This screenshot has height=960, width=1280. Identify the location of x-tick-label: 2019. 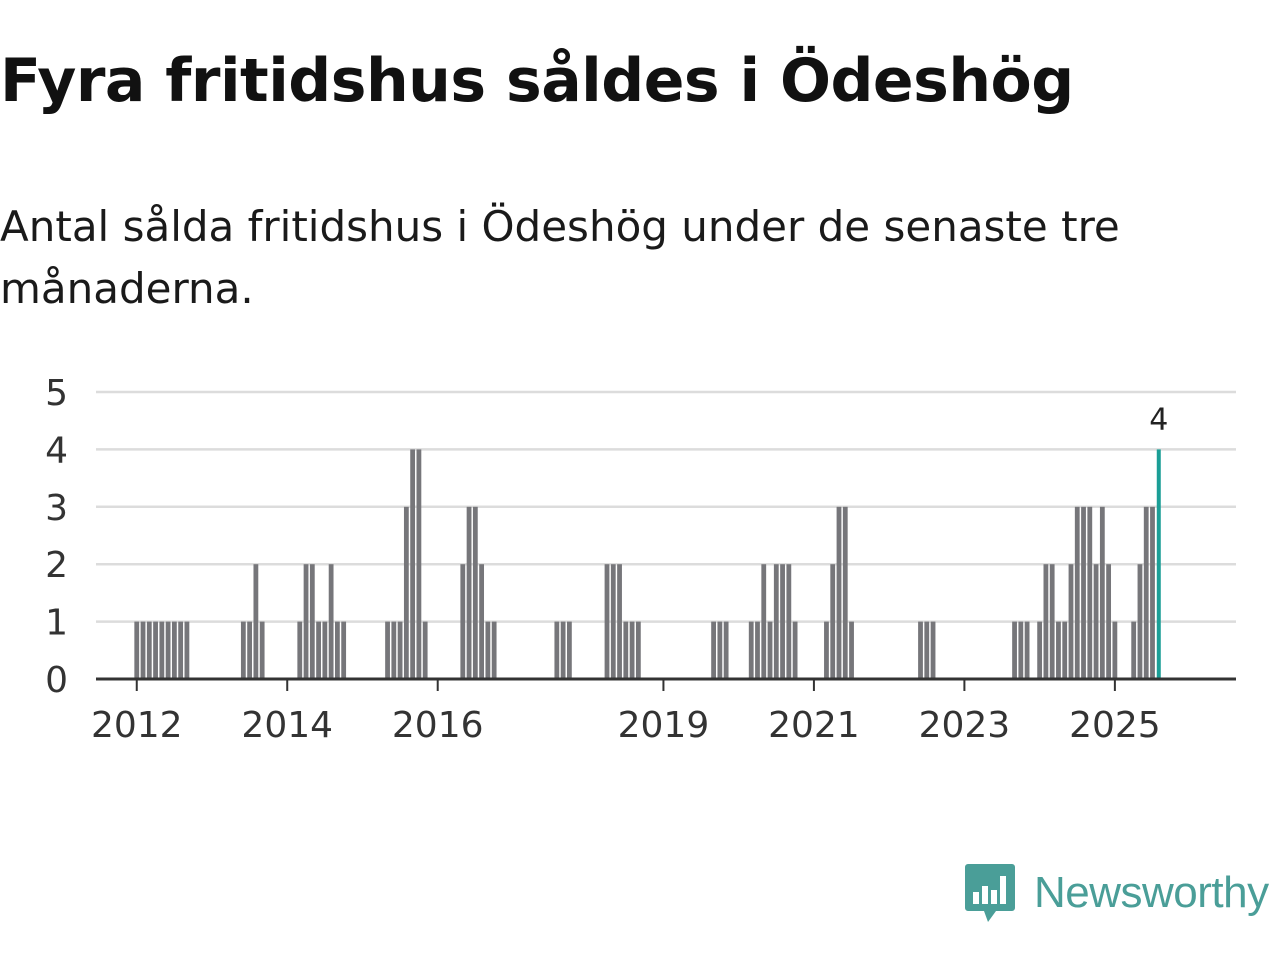
(664, 725).